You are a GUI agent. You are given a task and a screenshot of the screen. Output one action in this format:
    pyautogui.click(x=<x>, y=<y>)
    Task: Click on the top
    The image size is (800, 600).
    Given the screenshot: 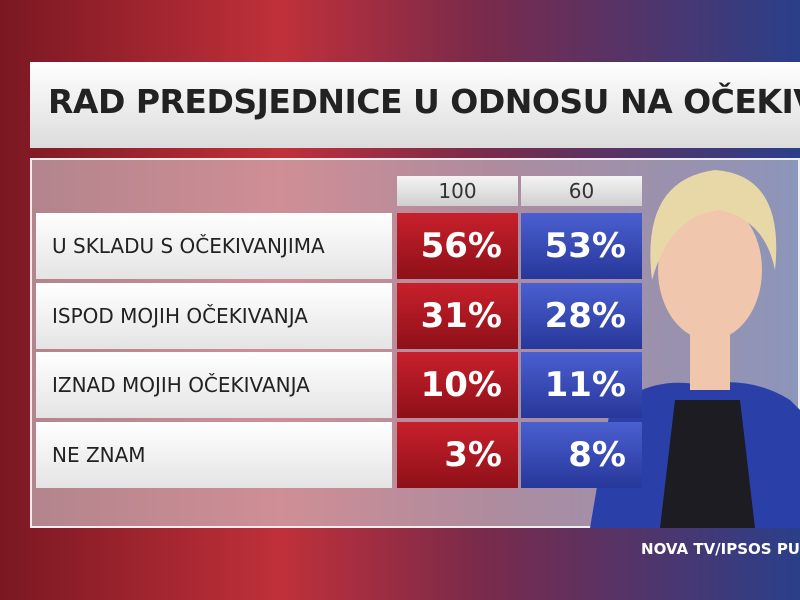 What is the action you would take?
    pyautogui.click(x=707, y=464)
    